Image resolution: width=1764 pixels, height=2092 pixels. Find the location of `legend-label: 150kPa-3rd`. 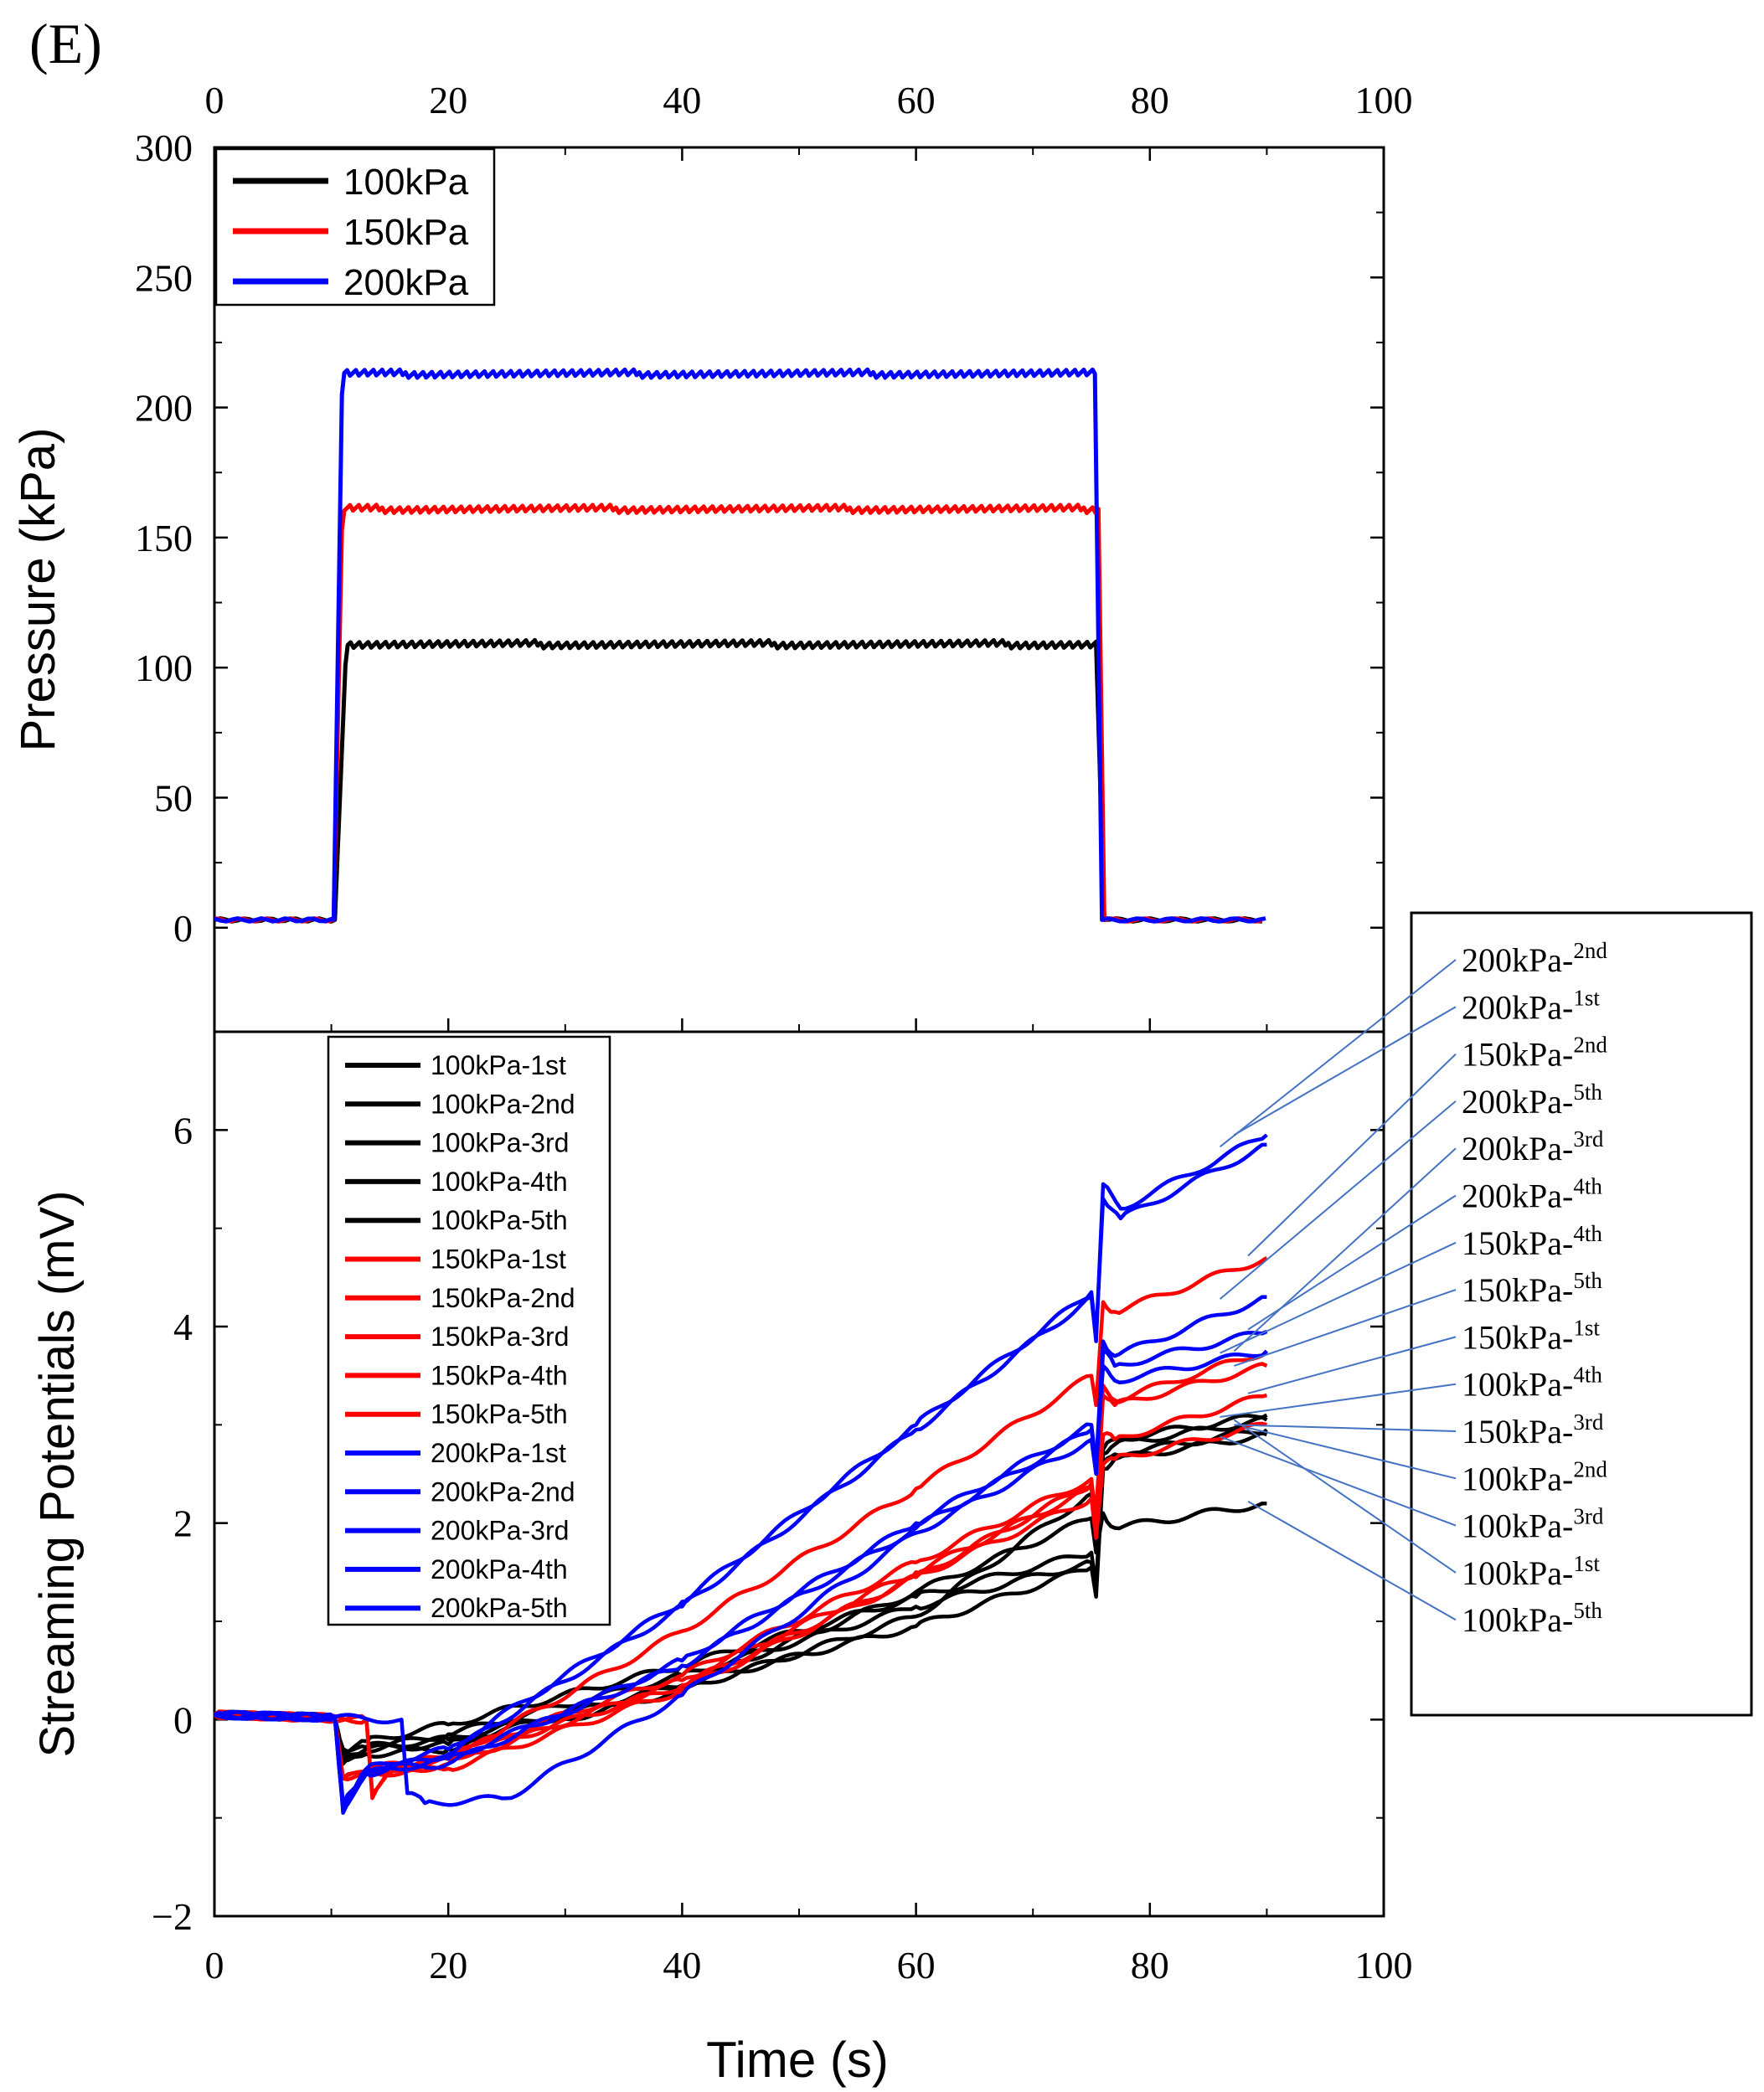

legend-label: 150kPa-3rd is located at coordinates (500, 1337).